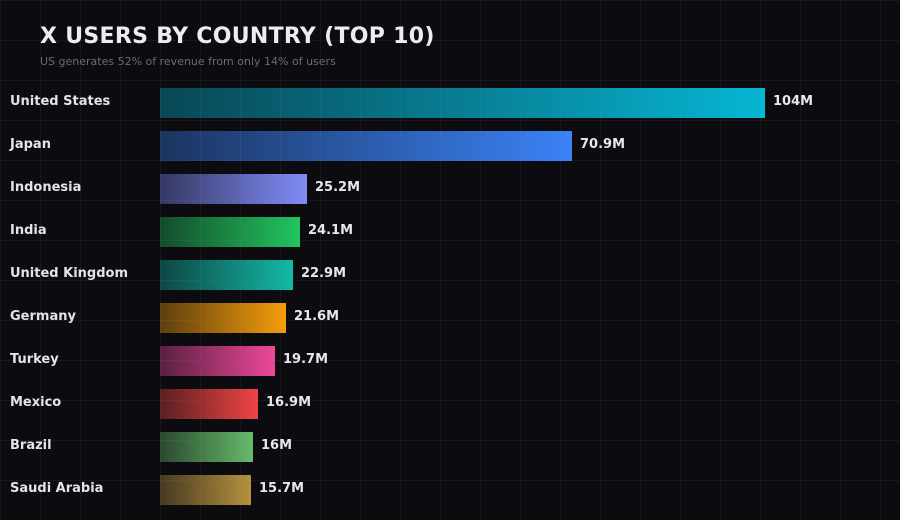  I want to click on bar-row: Japan 70.9M, so click(450, 146).